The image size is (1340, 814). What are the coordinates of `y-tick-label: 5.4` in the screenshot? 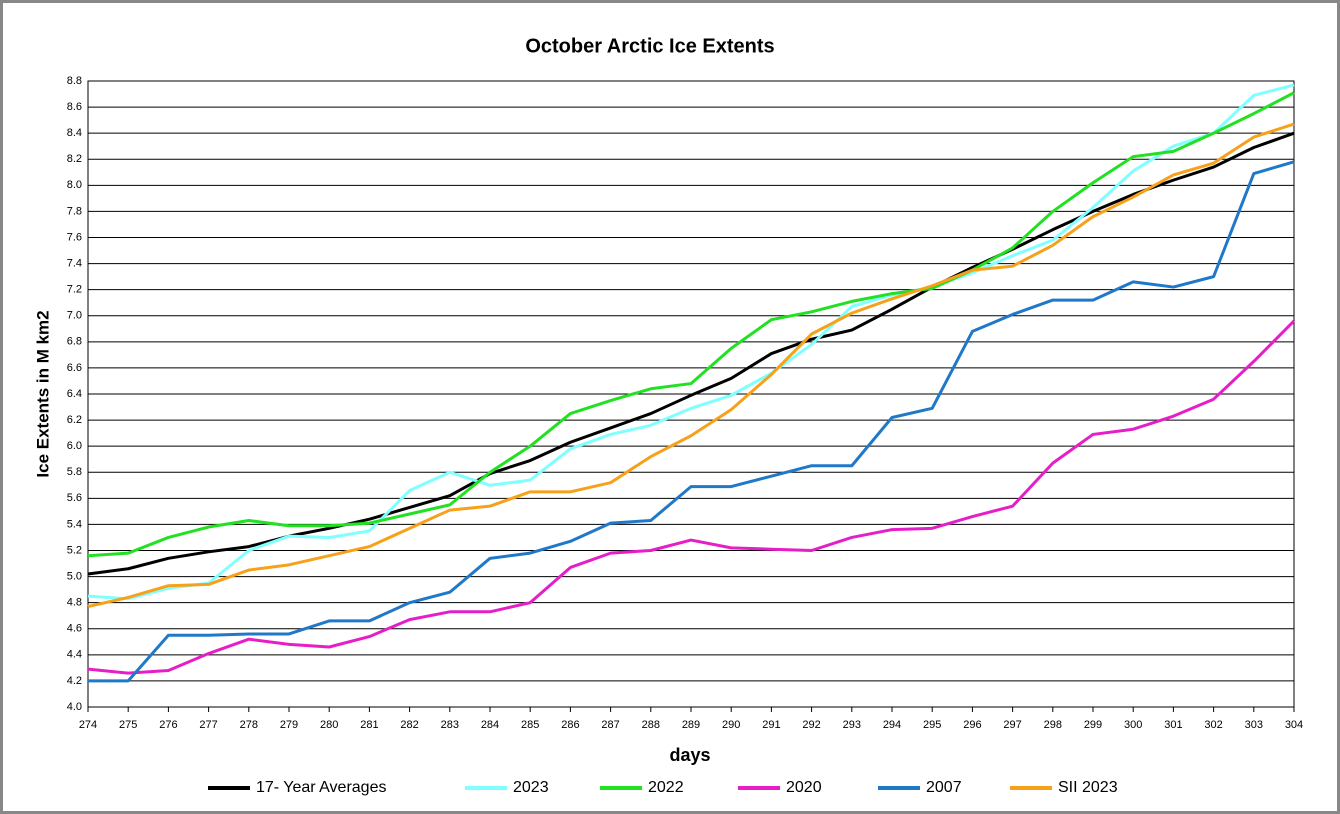 It's located at (74, 524).